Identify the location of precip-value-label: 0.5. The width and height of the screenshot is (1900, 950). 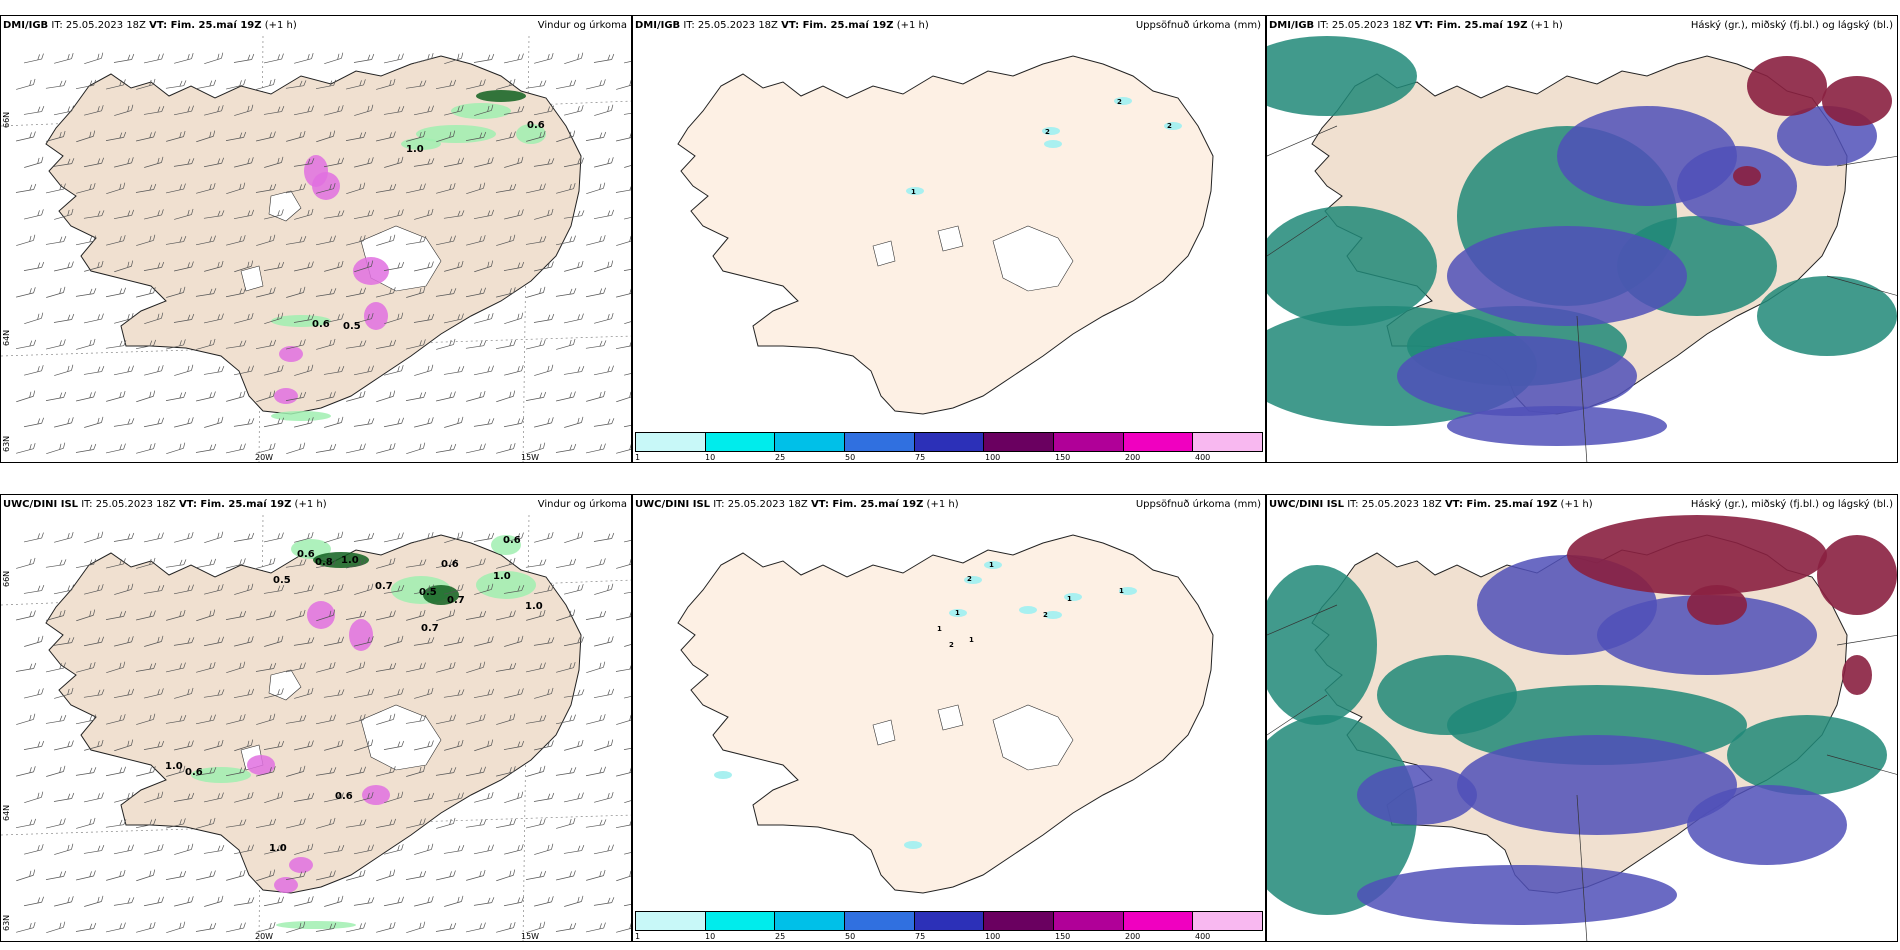
(352, 326).